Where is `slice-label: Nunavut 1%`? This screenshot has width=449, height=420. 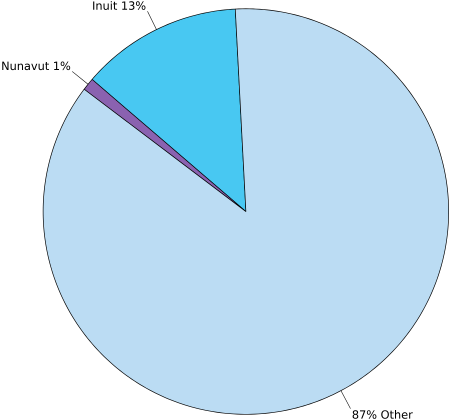
slice-label: Nunavut 1% is located at coordinates (36, 66).